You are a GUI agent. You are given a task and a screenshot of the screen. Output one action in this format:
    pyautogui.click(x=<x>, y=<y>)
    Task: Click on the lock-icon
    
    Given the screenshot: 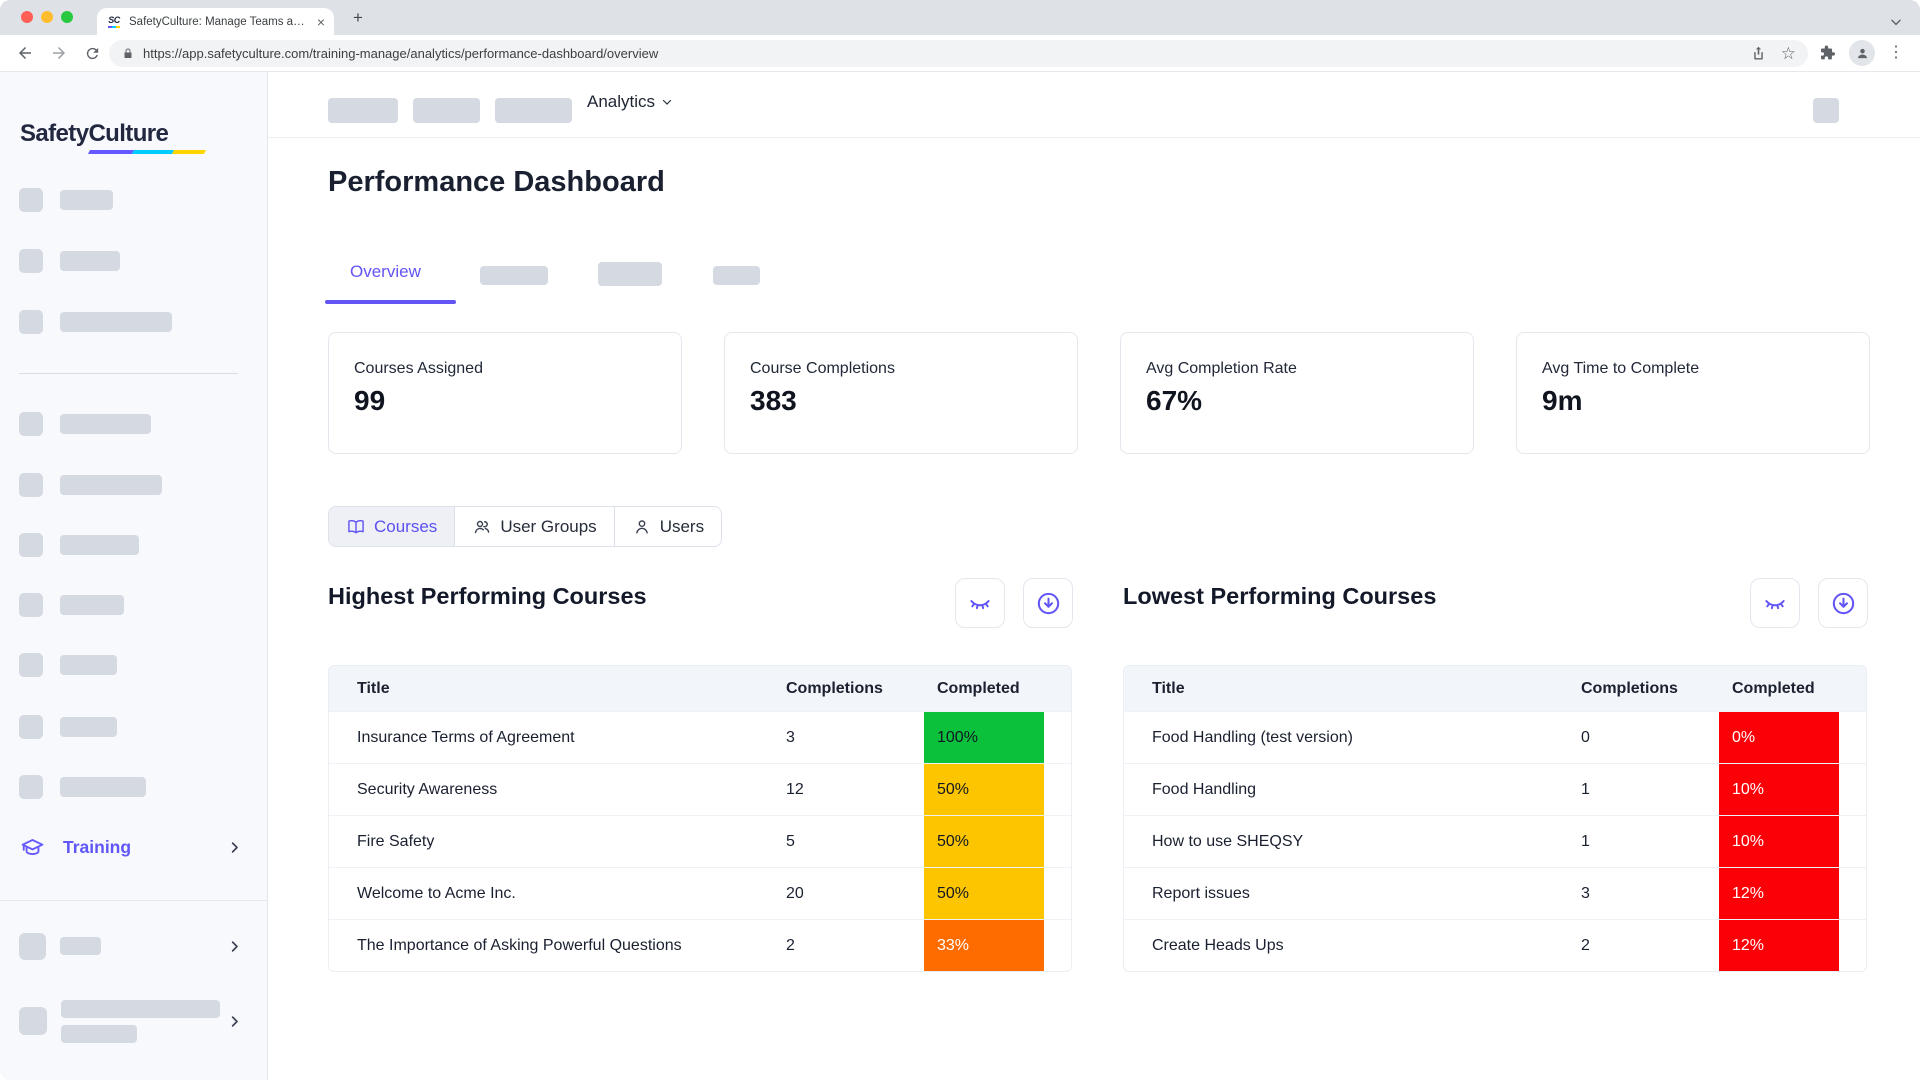 What is the action you would take?
    pyautogui.click(x=128, y=53)
    